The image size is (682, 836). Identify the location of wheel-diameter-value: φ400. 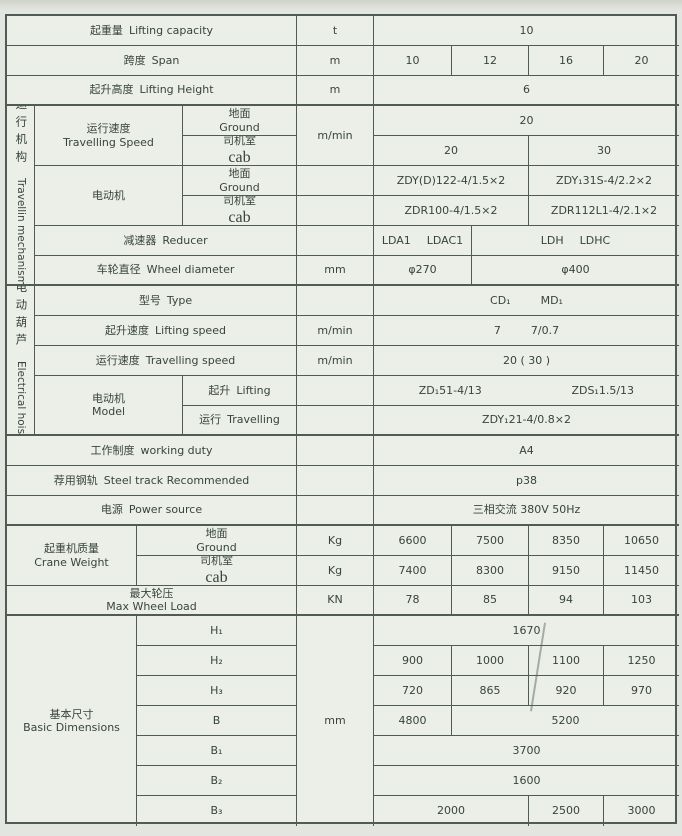
(575, 271).